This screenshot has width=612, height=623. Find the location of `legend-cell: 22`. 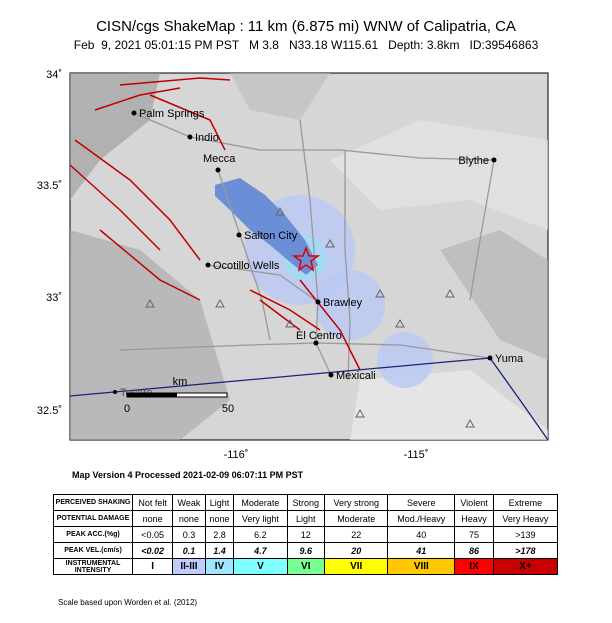

legend-cell: 22 is located at coordinates (356, 534).